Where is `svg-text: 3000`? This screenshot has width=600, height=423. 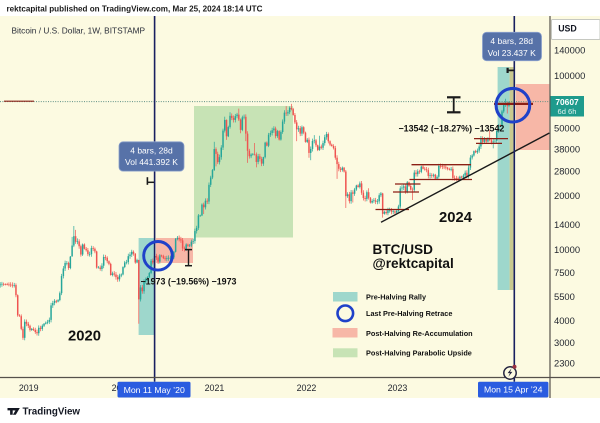 svg-text: 3000 is located at coordinates (564, 342).